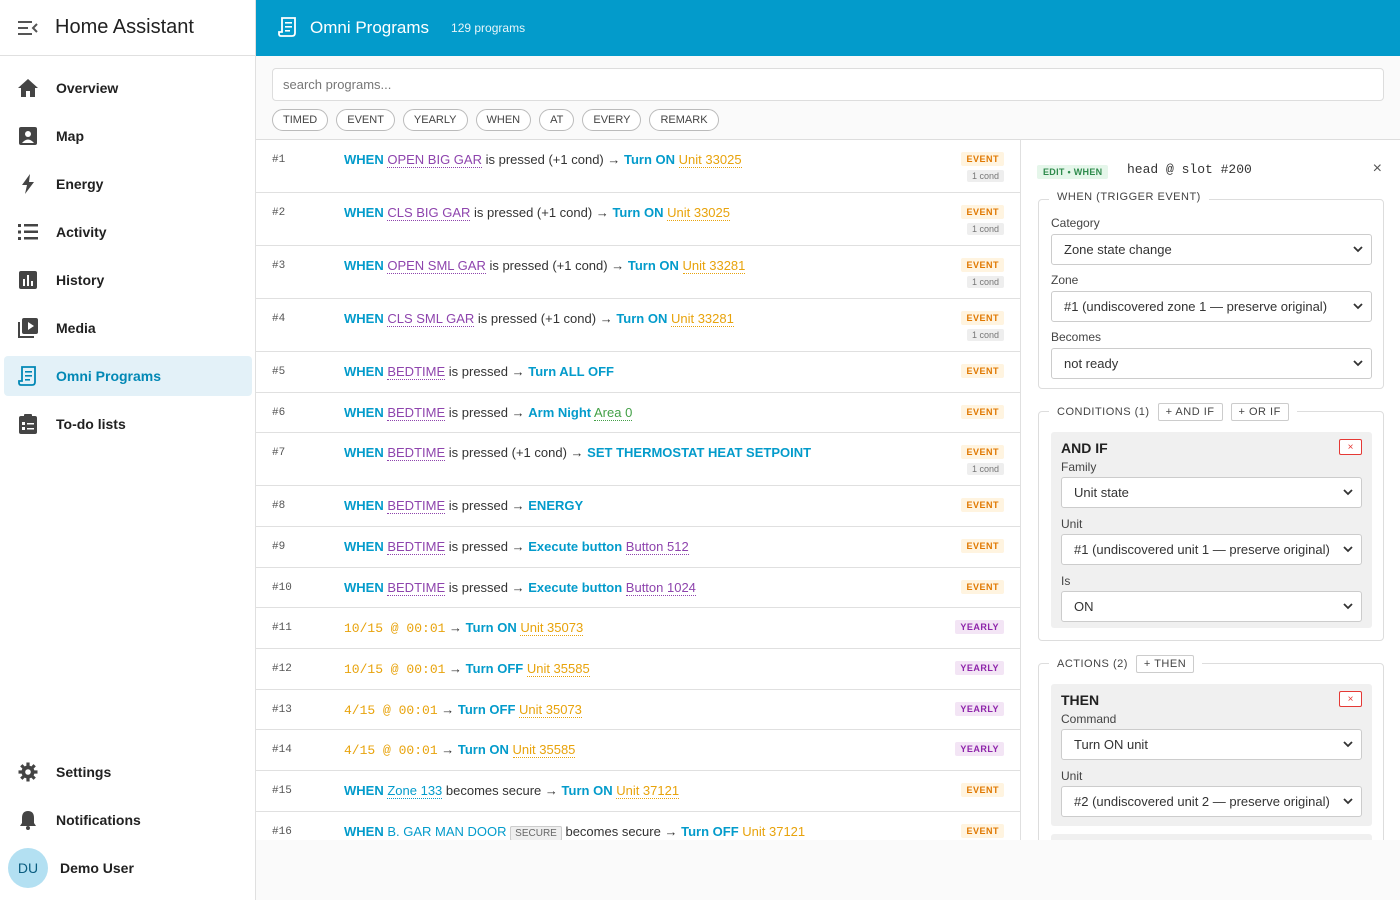  What do you see at coordinates (128, 424) in the screenshot?
I see `sidebar-item-todo-lists: To-do lists` at bounding box center [128, 424].